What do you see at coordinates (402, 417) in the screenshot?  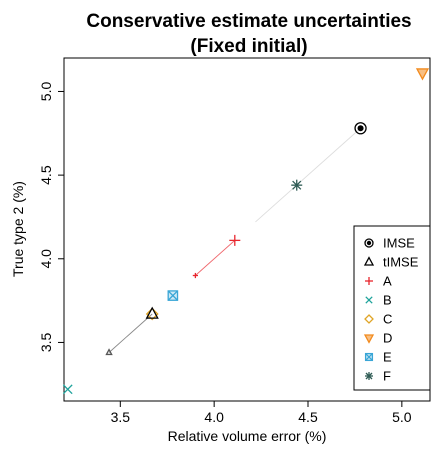 I see `x-tick-label: 5.0` at bounding box center [402, 417].